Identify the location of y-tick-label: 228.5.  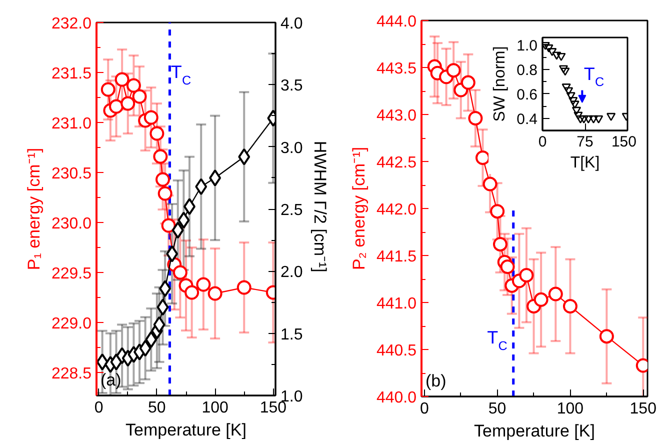
(71, 374).